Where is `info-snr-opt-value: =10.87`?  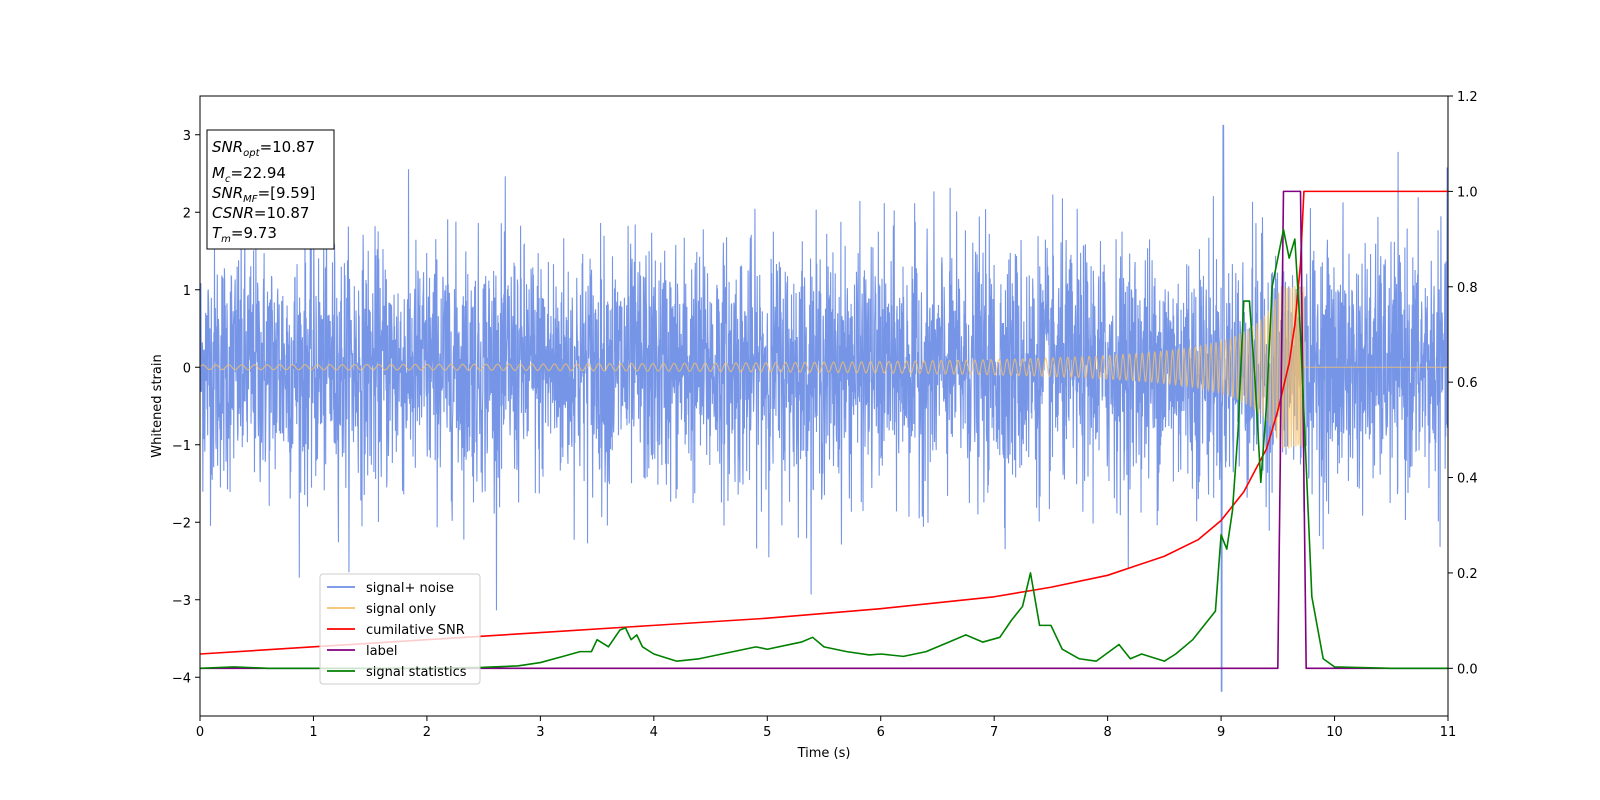
info-snr-opt-value: =10.87 is located at coordinates (288, 147).